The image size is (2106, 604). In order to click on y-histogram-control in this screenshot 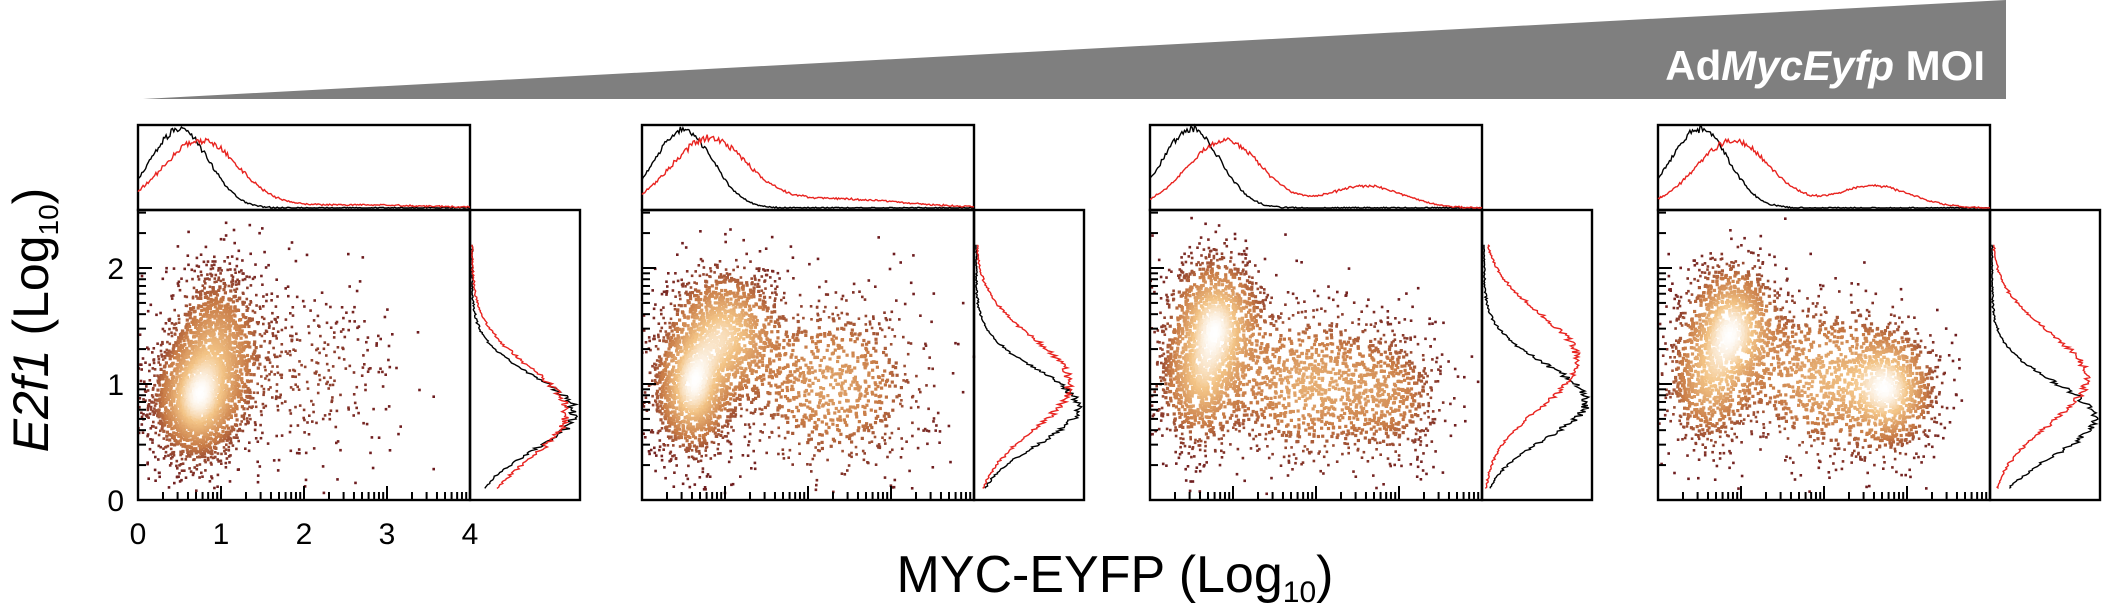, I will do `click(525, 366)`.